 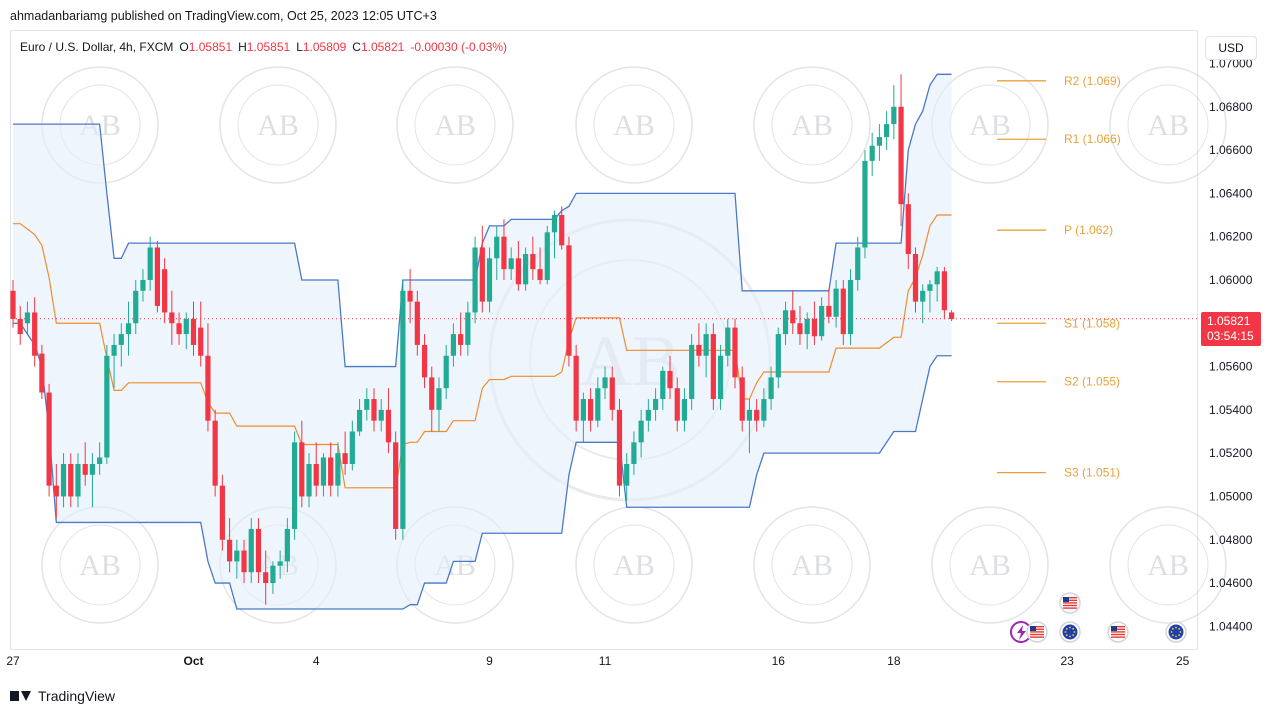 What do you see at coordinates (1176, 632) in the screenshot?
I see `eu-flag-icon` at bounding box center [1176, 632].